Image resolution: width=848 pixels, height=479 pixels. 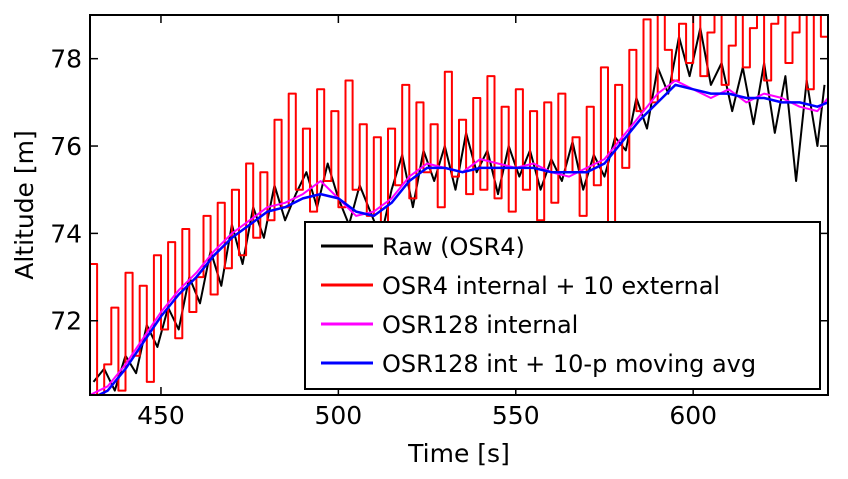 I want to click on legend-label: OSR4 internal + 10 external, so click(x=551, y=286).